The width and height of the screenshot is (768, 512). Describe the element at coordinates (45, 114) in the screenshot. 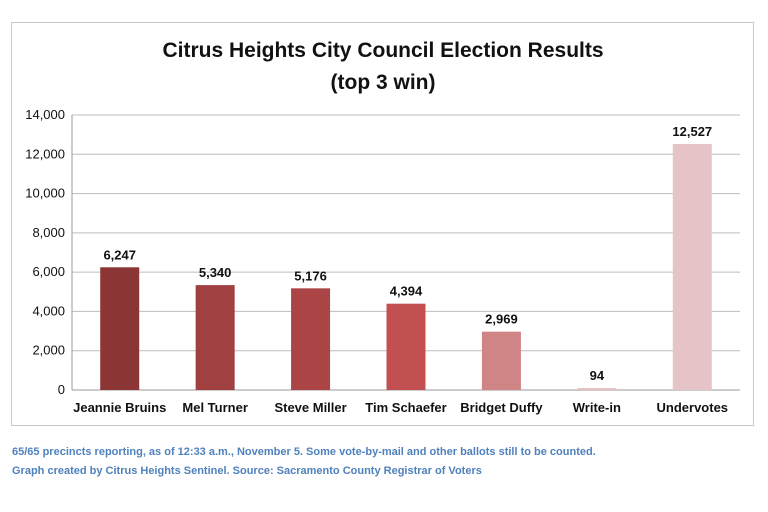

I see `y-tick-label: 14,000` at that location.